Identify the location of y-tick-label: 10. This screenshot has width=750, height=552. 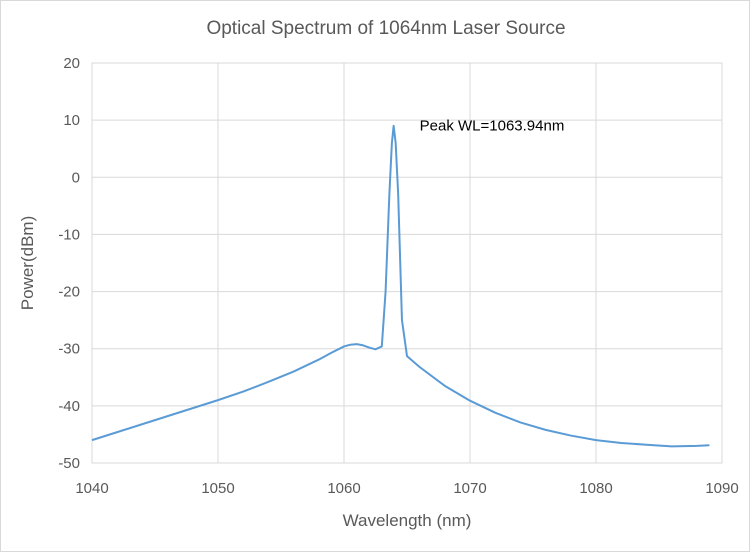
(71, 120).